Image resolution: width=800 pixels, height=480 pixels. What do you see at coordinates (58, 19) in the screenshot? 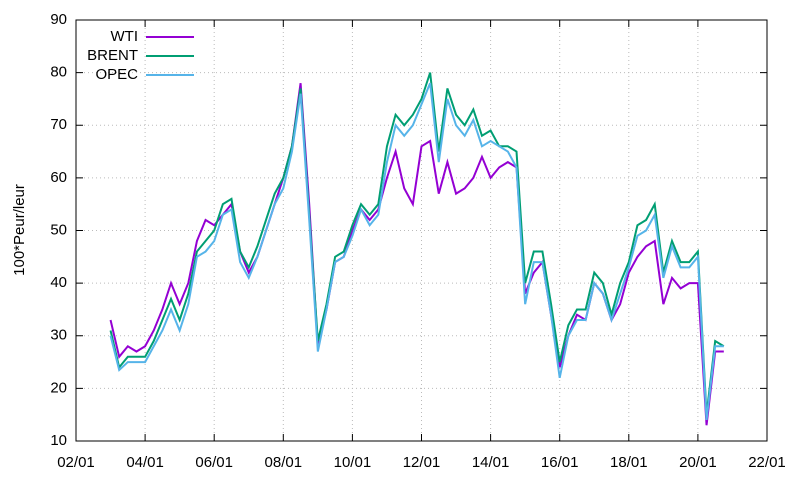
I see `y-tick-label: 90` at bounding box center [58, 19].